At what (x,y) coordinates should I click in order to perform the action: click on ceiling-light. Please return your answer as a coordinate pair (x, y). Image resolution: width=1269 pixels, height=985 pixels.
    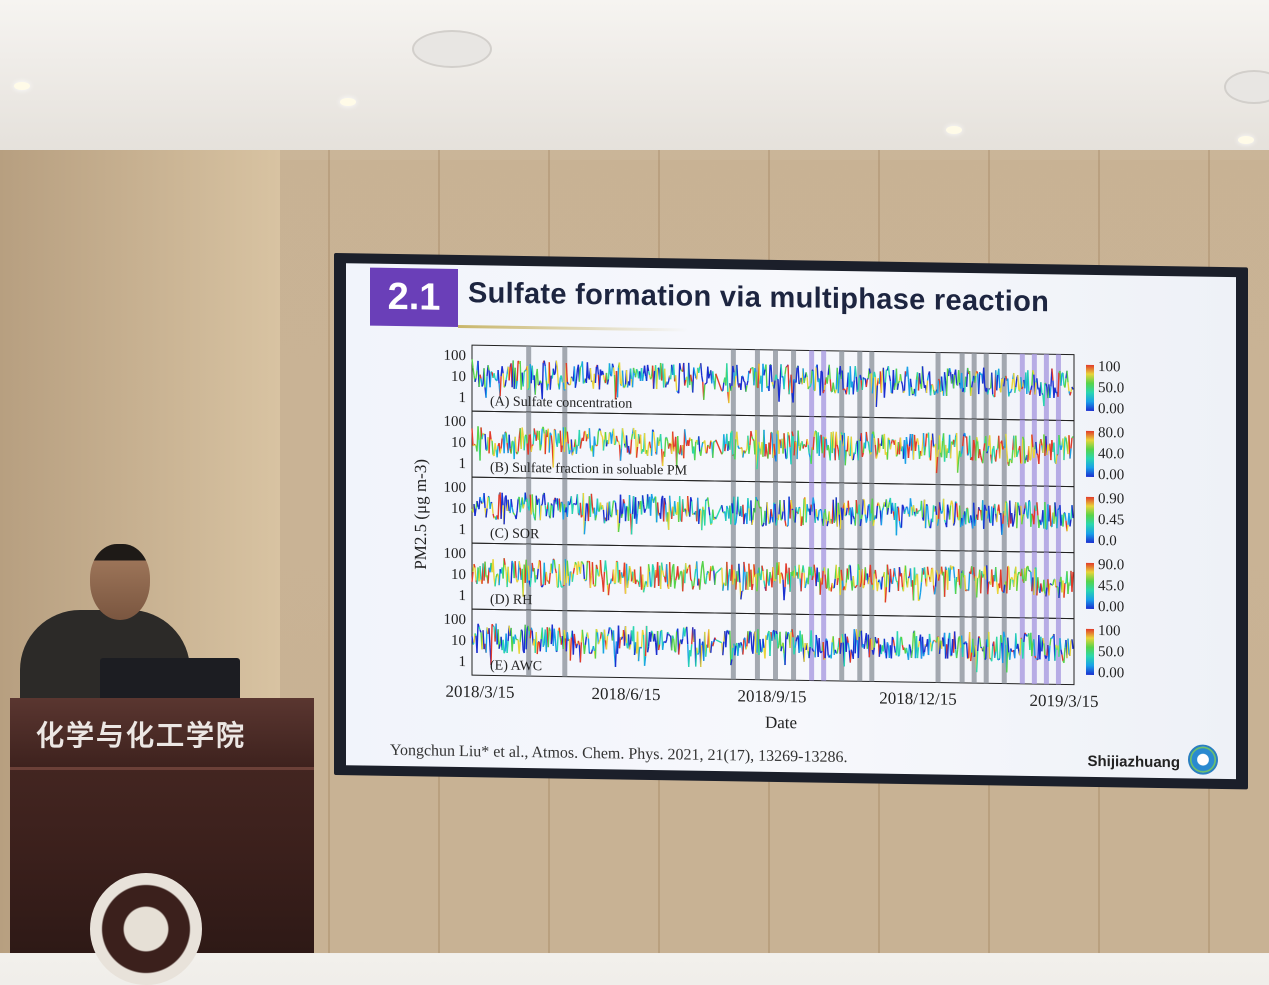
    Looking at the image, I should click on (22, 86).